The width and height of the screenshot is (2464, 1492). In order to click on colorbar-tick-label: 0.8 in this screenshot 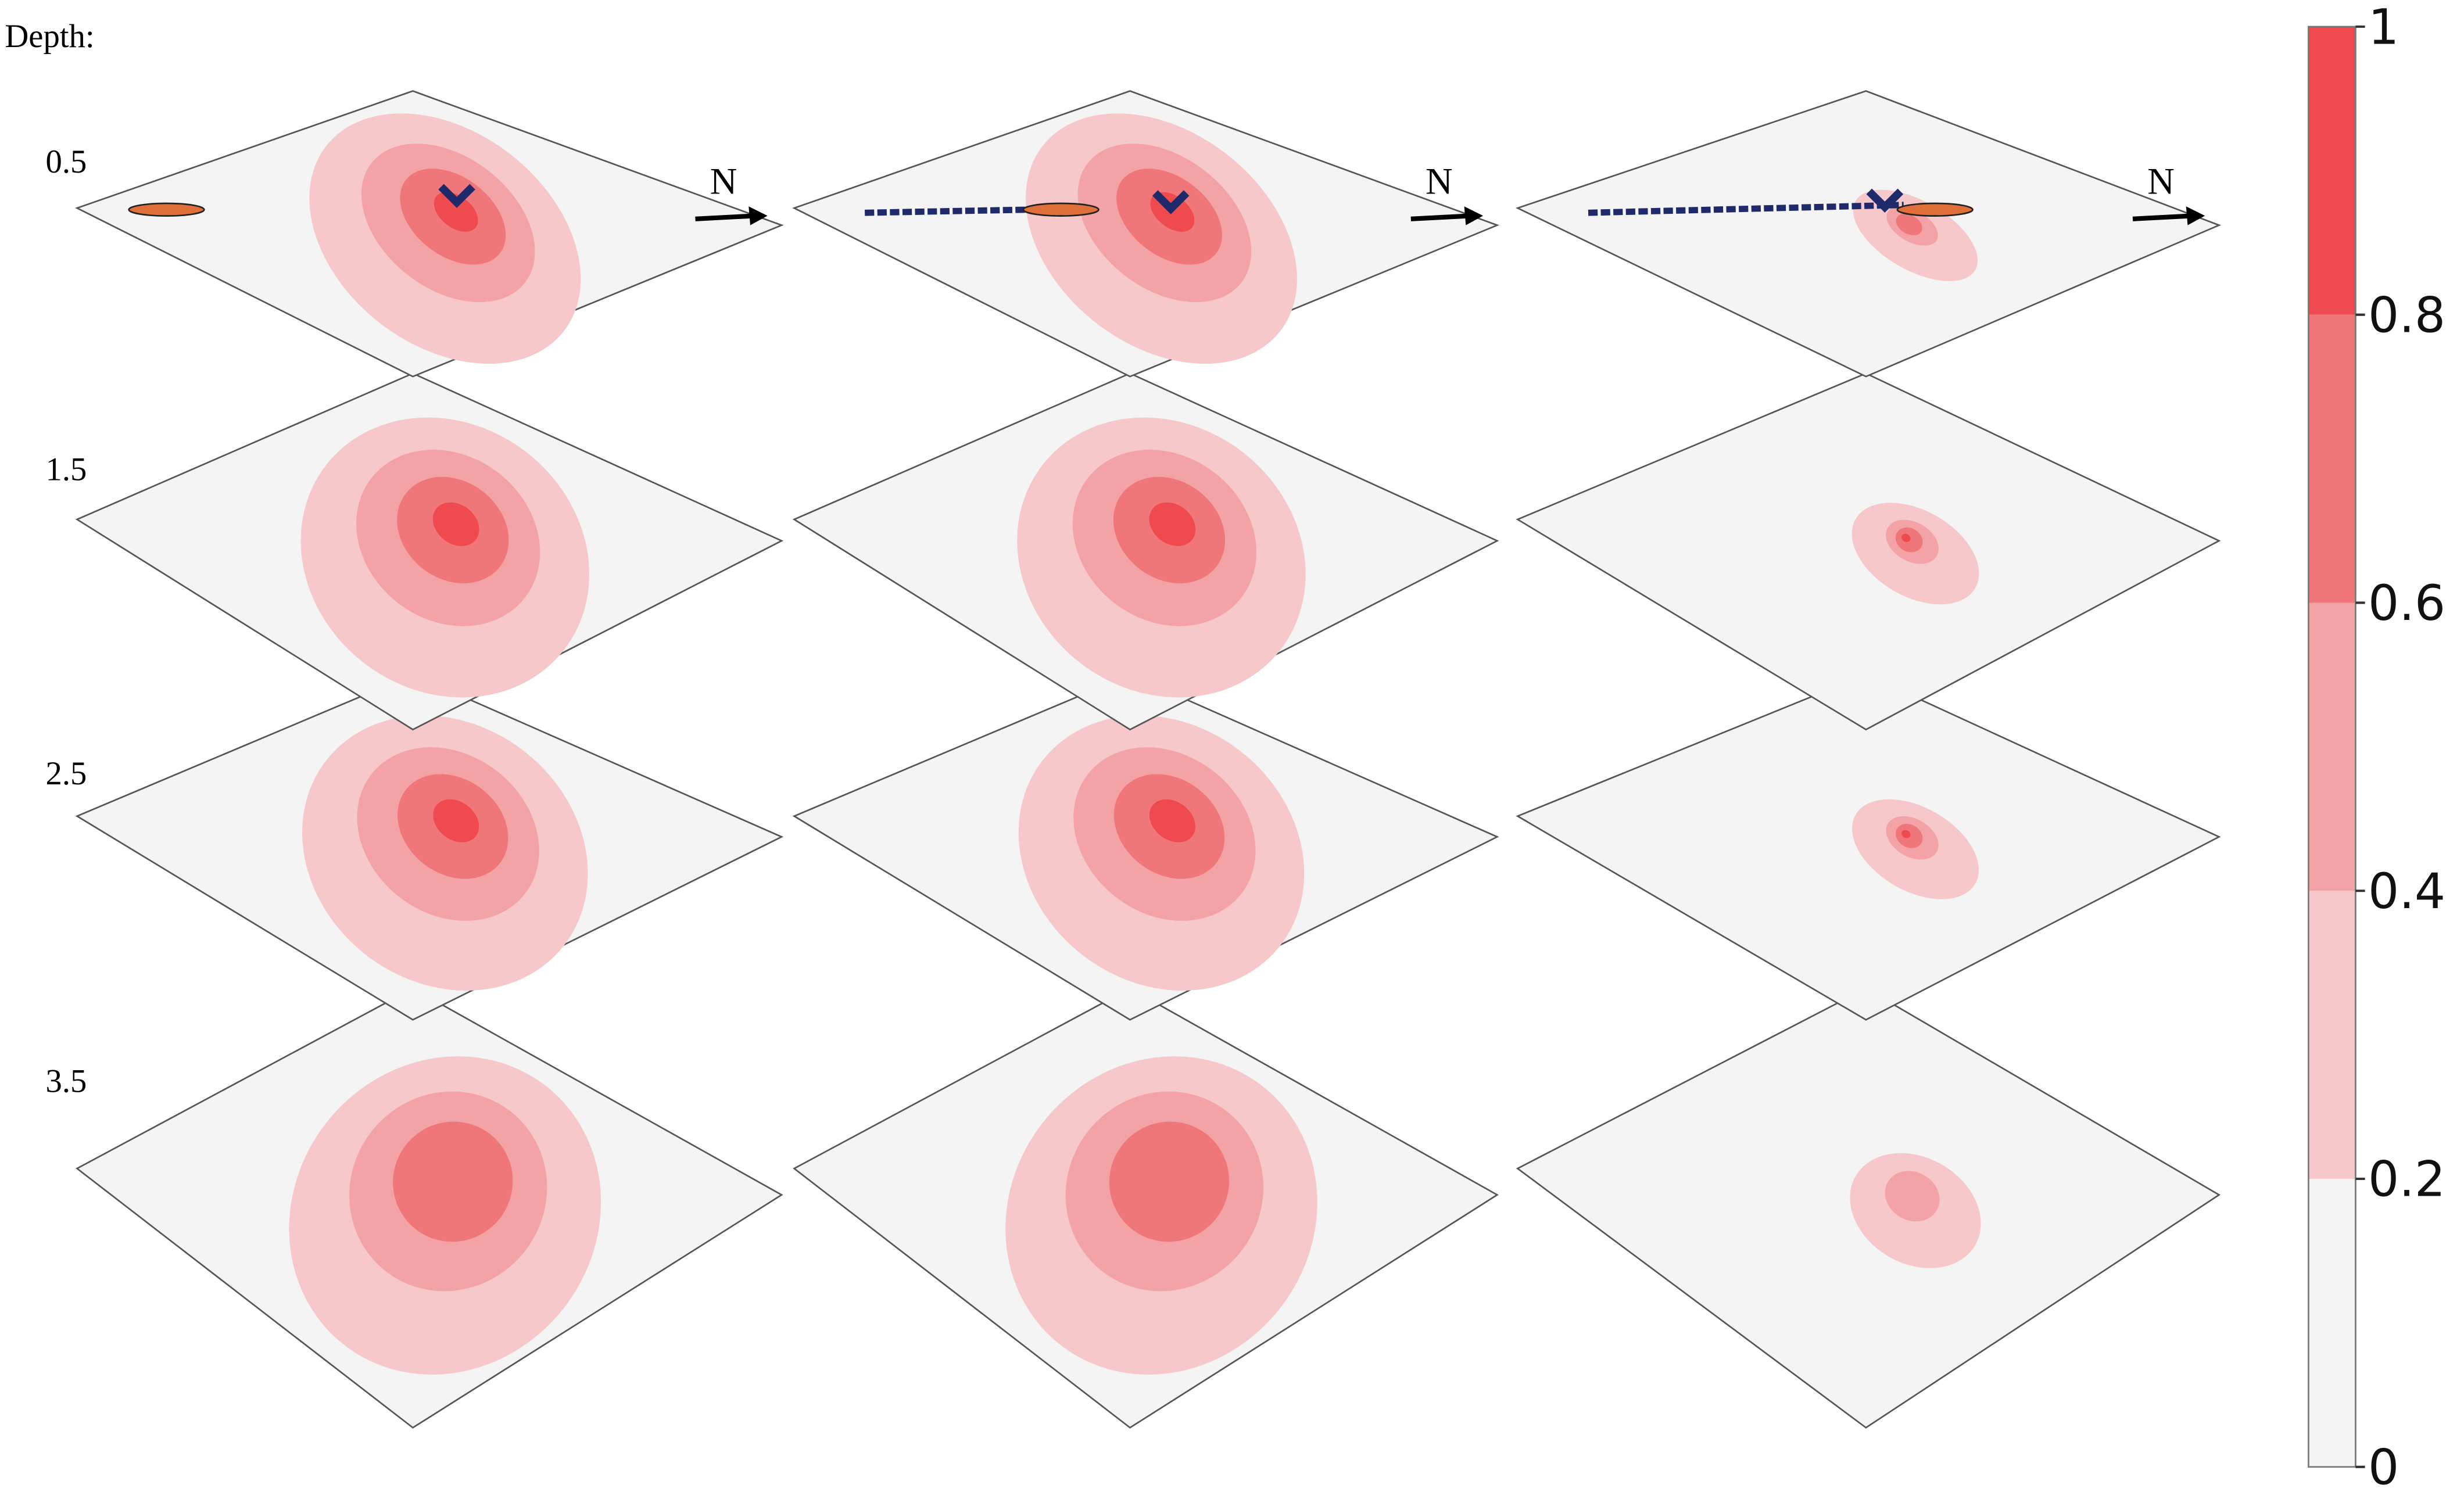, I will do `click(2406, 314)`.